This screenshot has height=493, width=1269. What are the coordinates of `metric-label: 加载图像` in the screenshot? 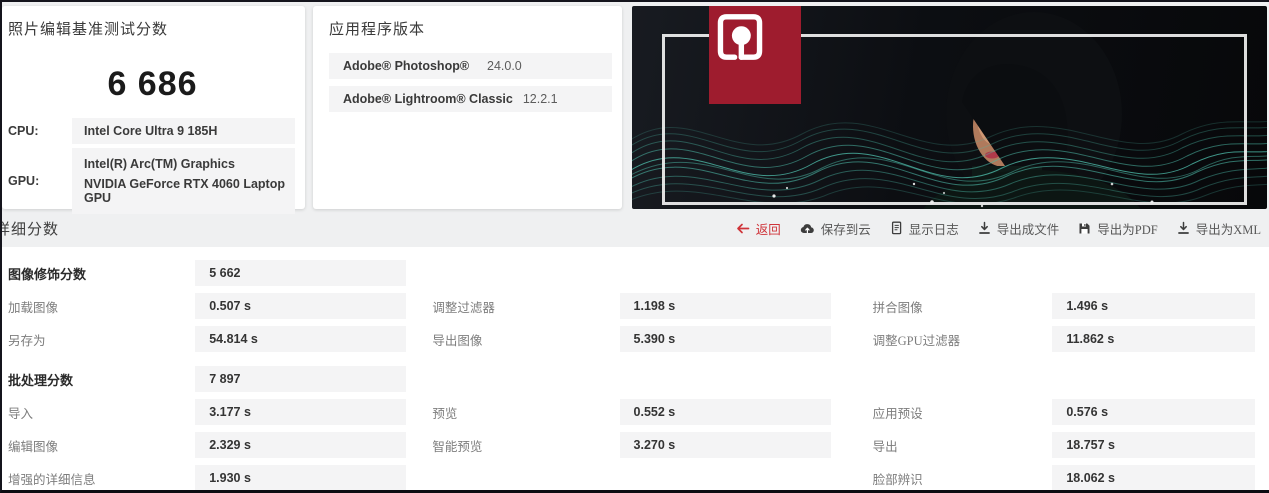 It's located at (33, 307).